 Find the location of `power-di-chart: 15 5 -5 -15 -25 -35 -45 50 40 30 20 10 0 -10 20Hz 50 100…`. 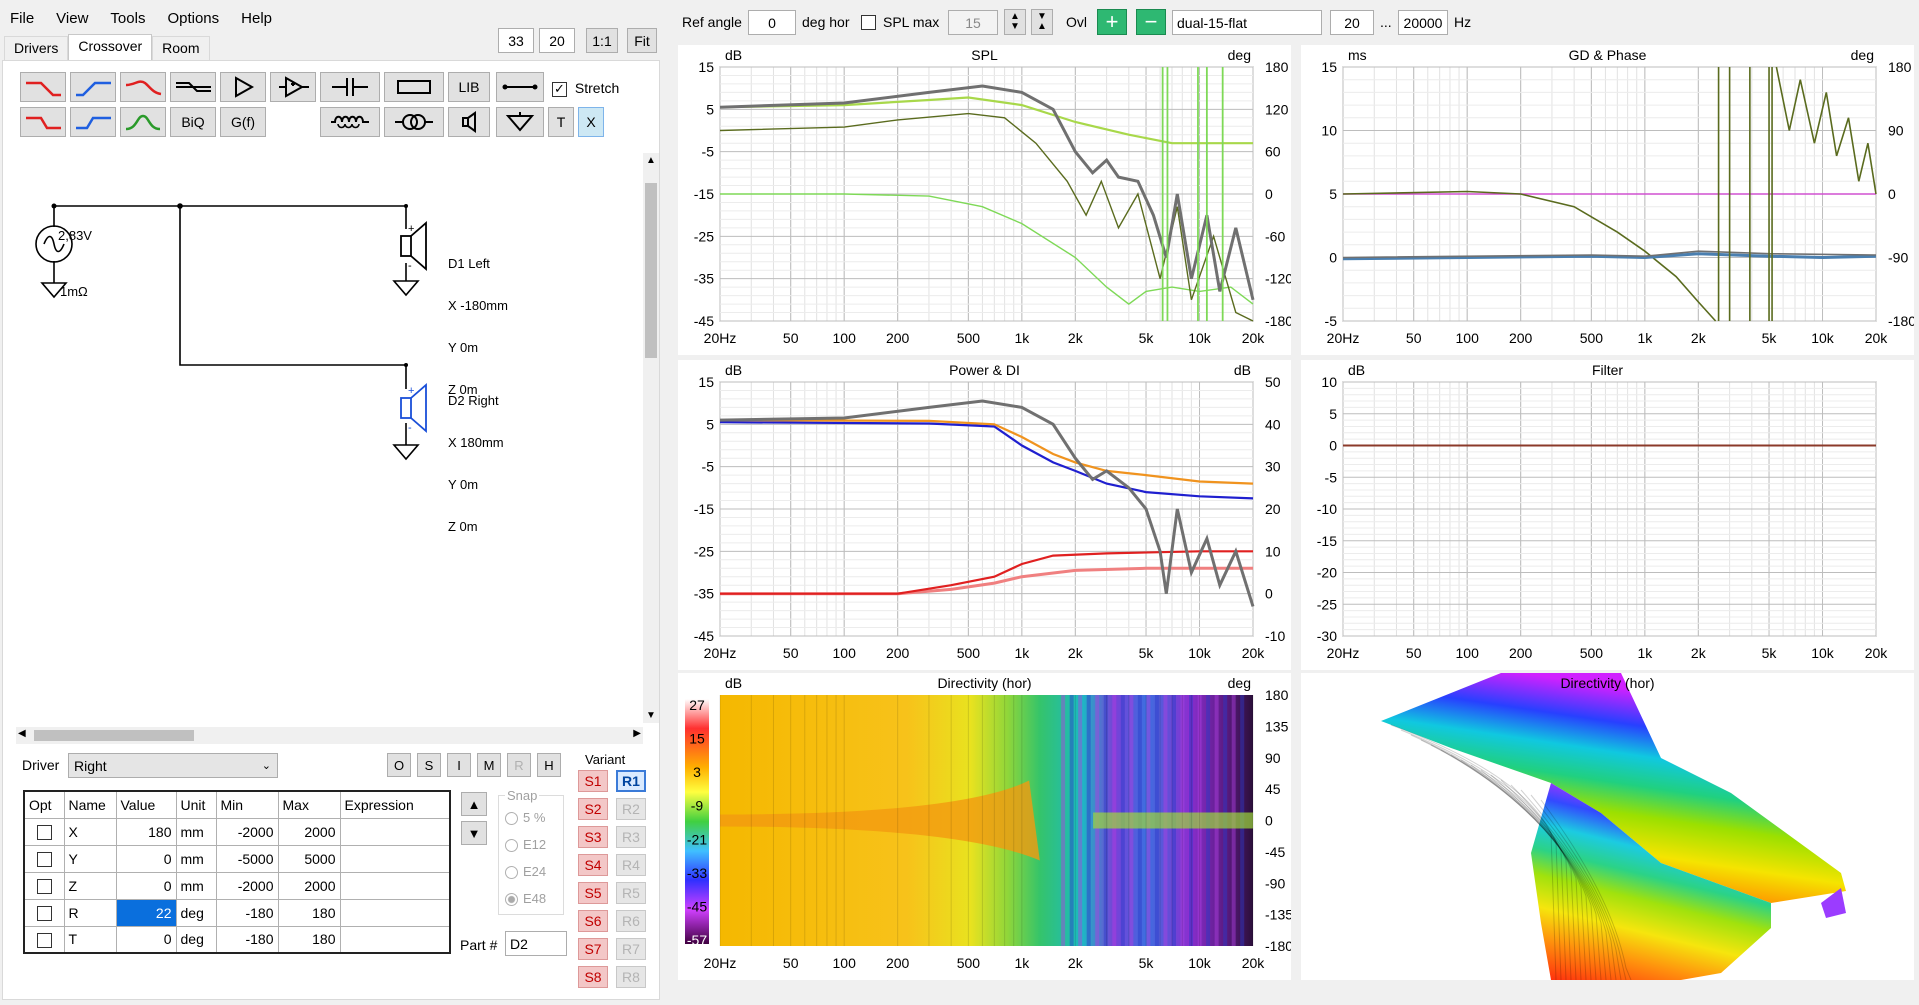

power-di-chart: 15 5 -5 -15 -25 -35 -45 50 40 30 20 10 0 -10 20Hz 50 100… is located at coordinates (984, 515).